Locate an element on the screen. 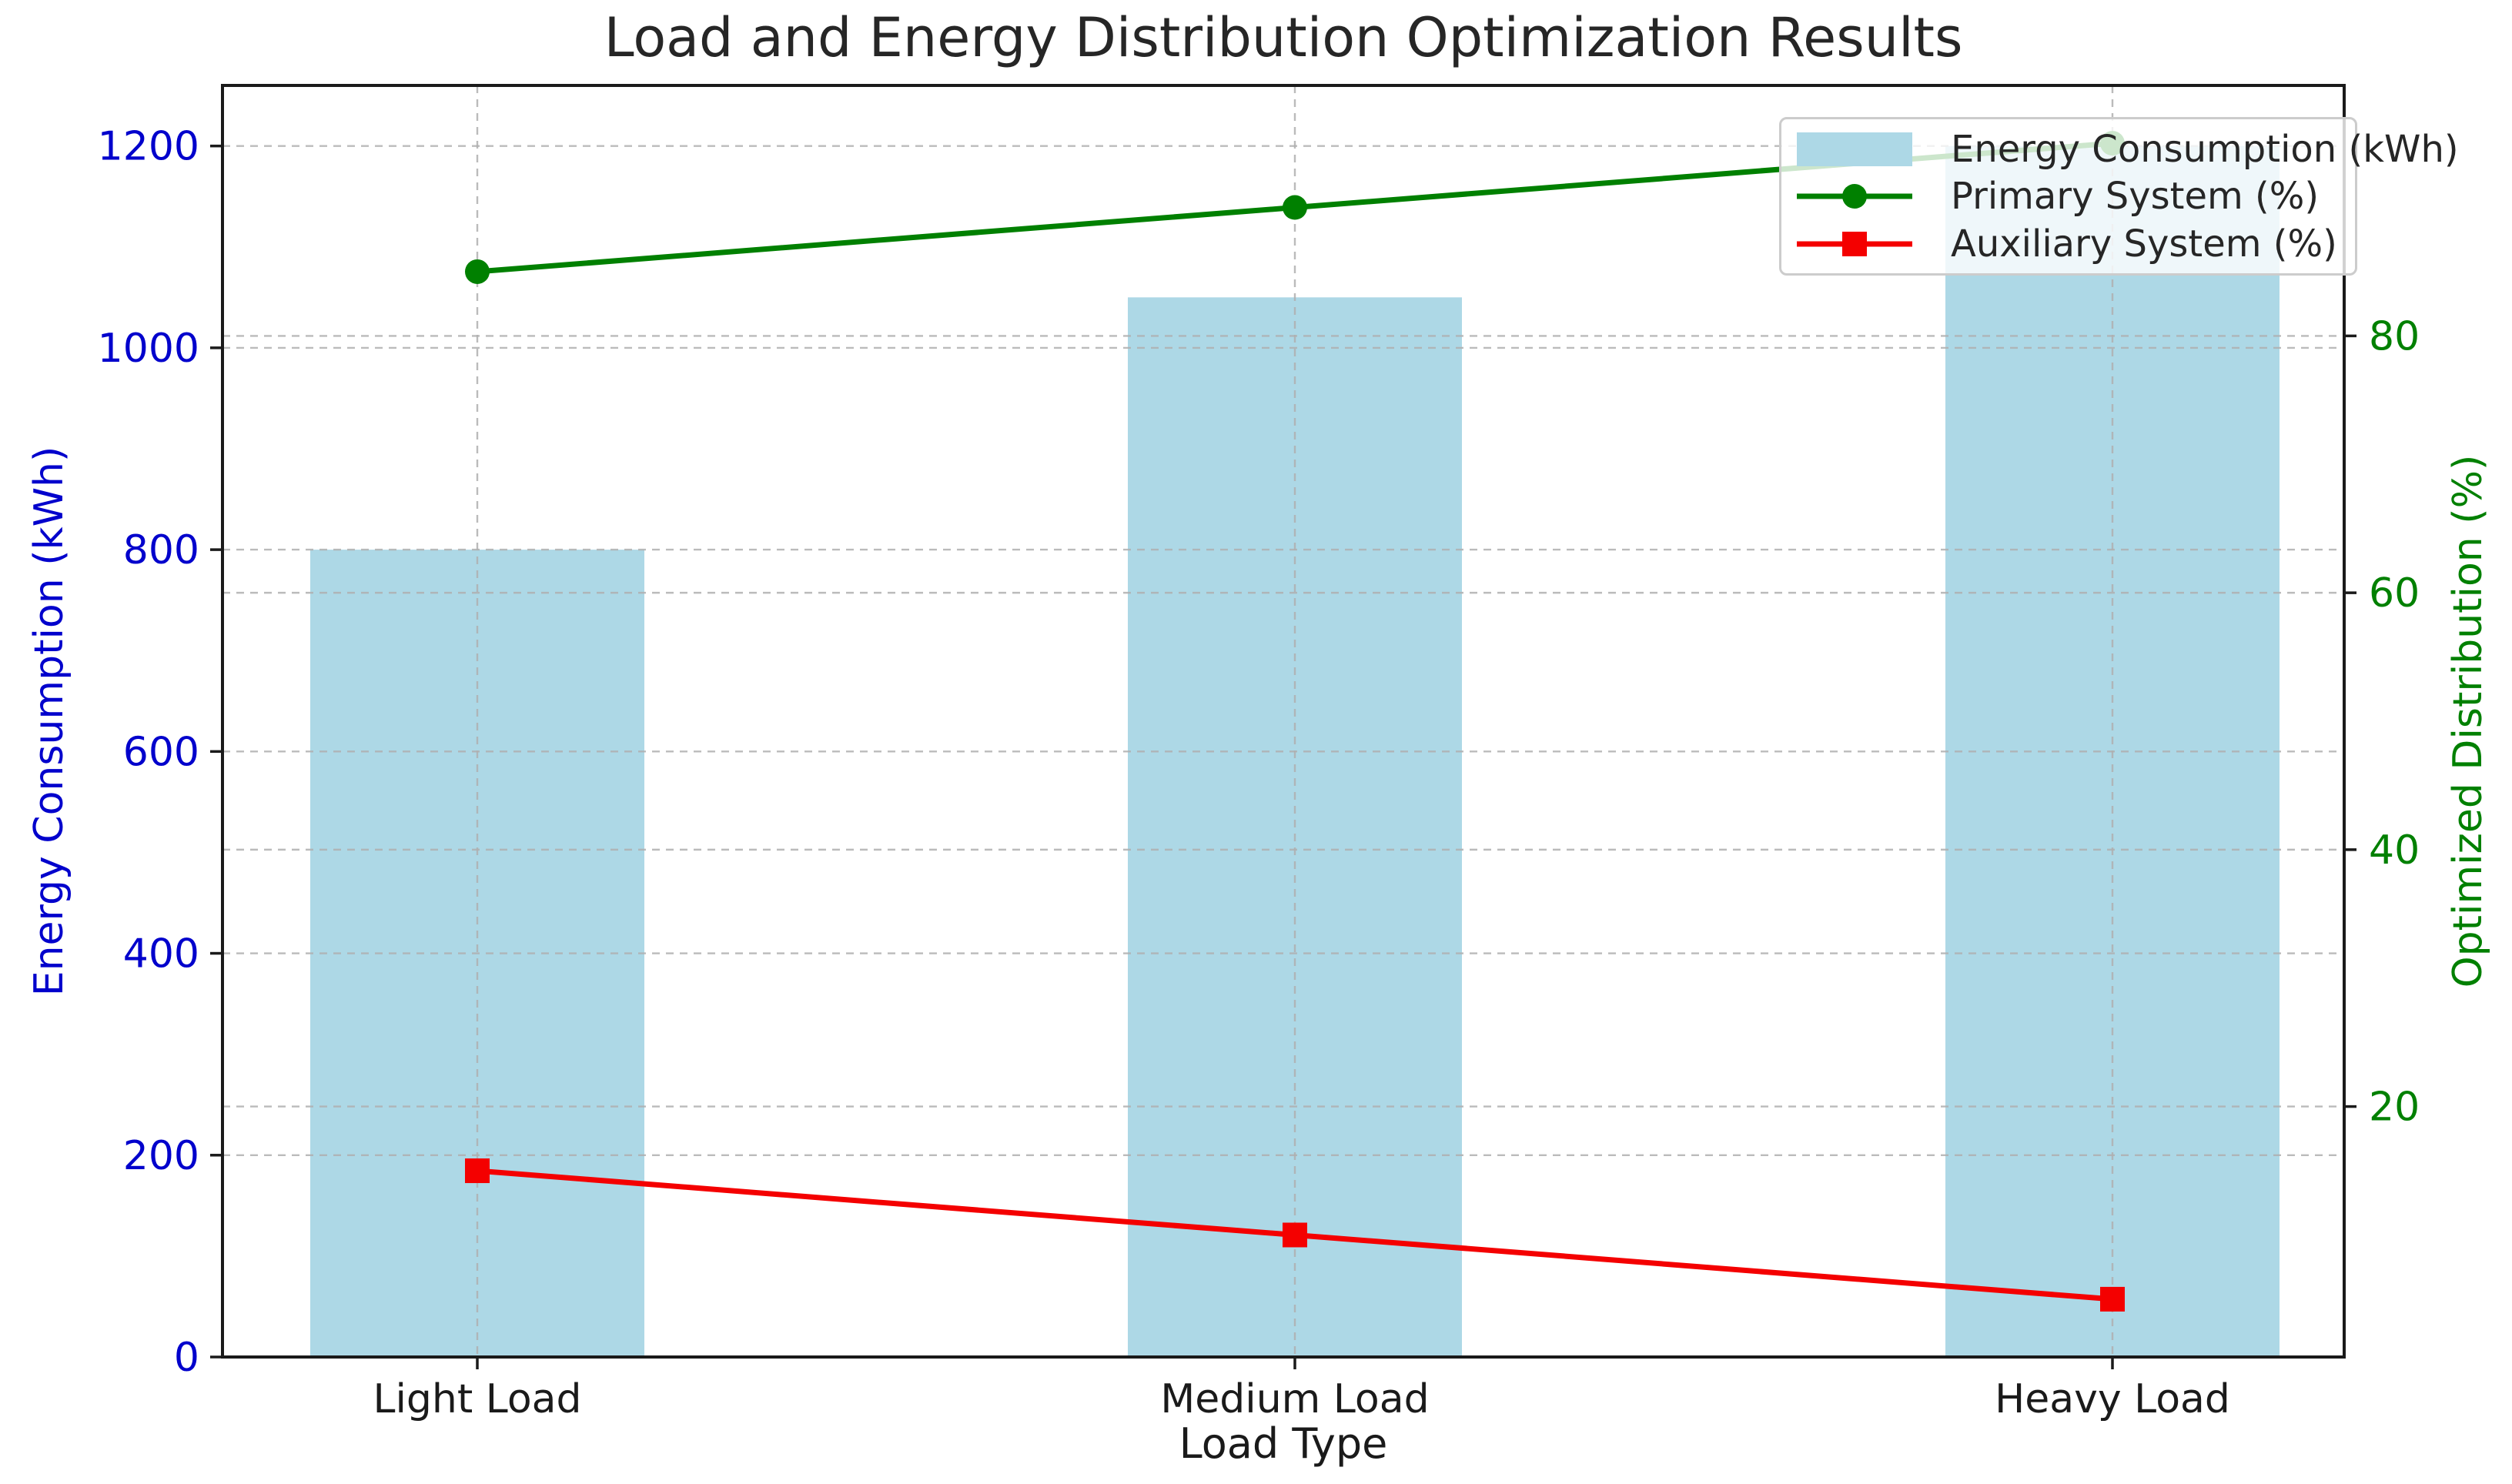 The image size is (2512, 1484). legend-item-auxiliary-system: Auxiliary System (%) is located at coordinates (2076, 244).